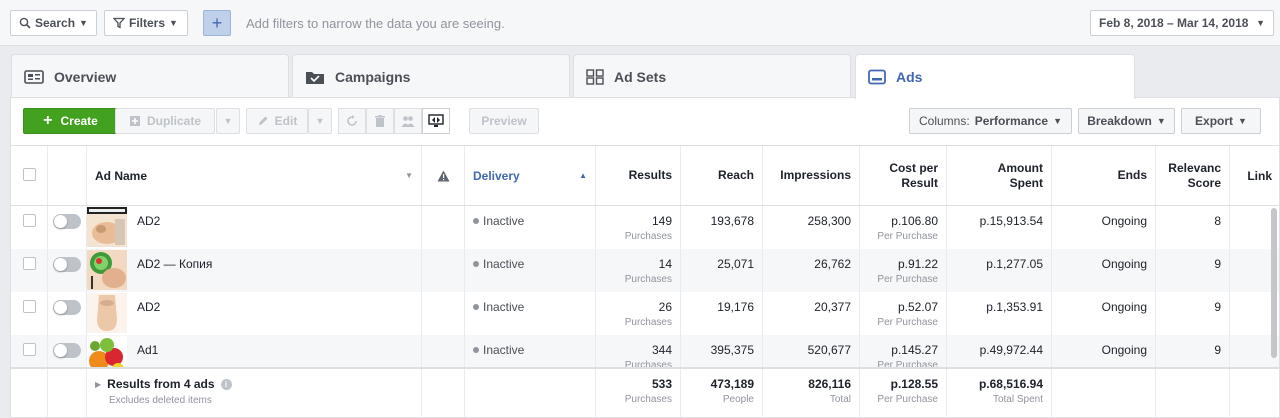  What do you see at coordinates (909, 77) in the screenshot?
I see `tab-ads-label: Ads` at bounding box center [909, 77].